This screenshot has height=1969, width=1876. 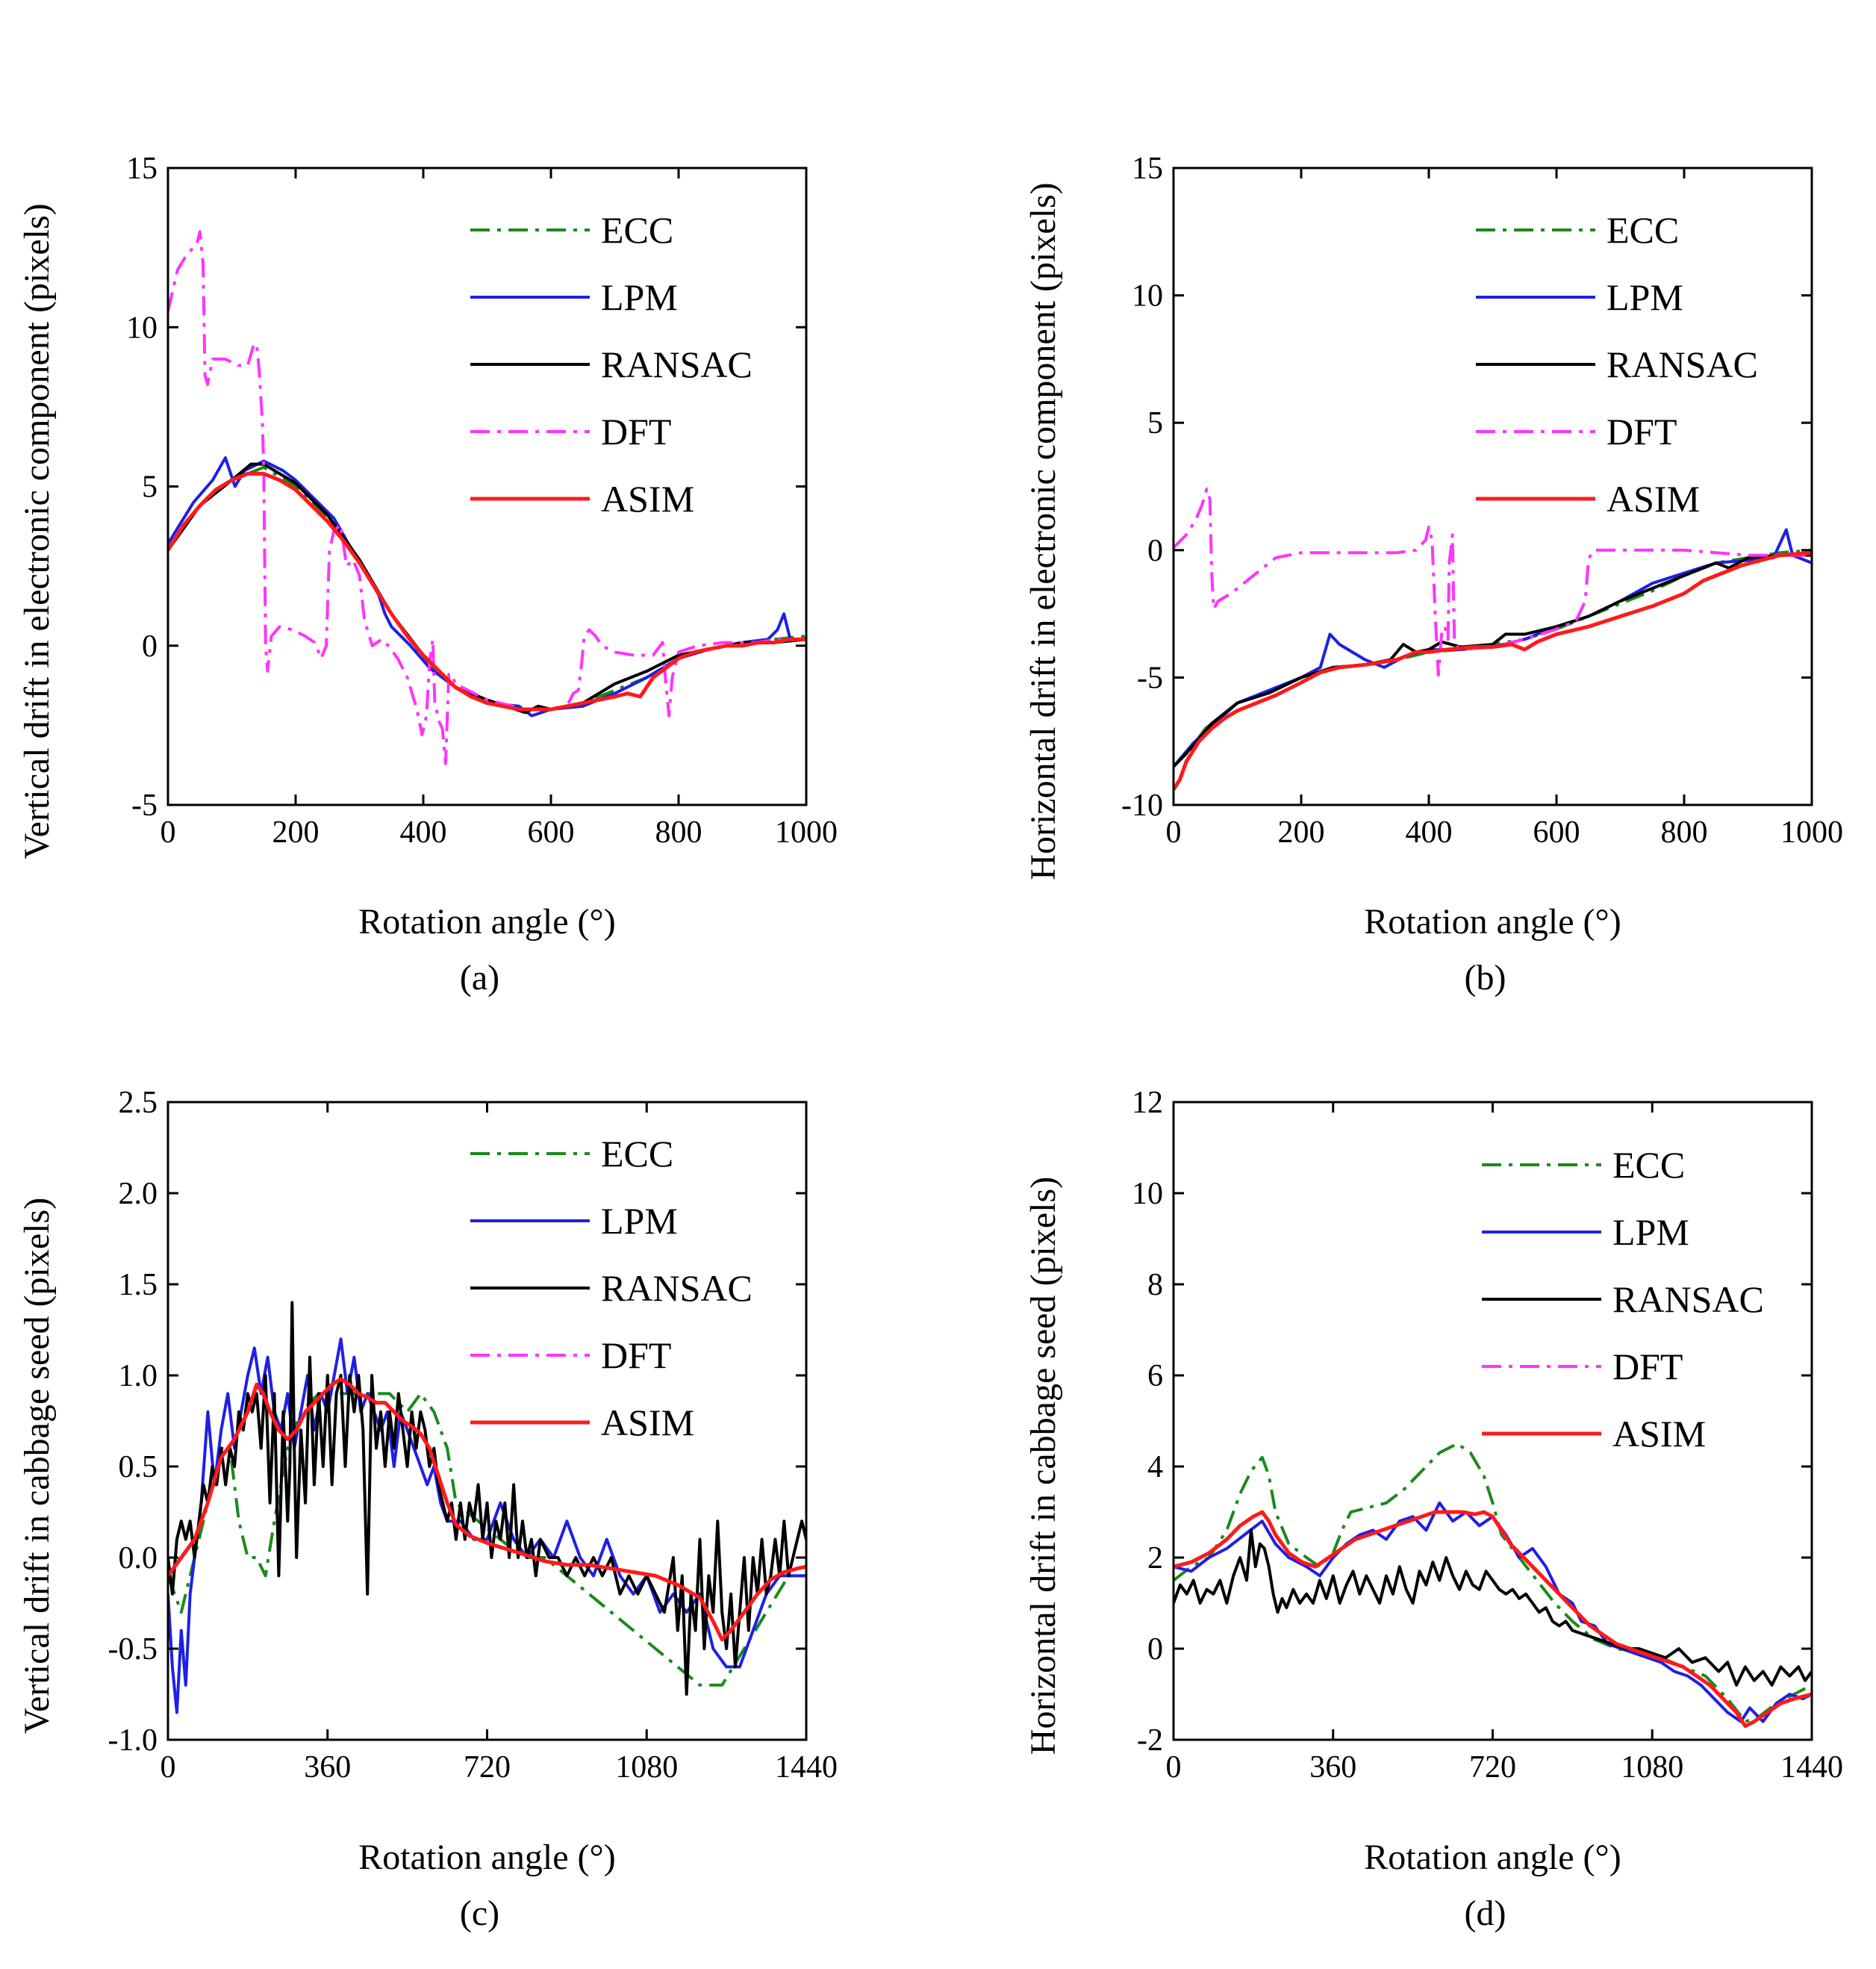 What do you see at coordinates (1155, 1376) in the screenshot?
I see `y-tick-label: 6` at bounding box center [1155, 1376].